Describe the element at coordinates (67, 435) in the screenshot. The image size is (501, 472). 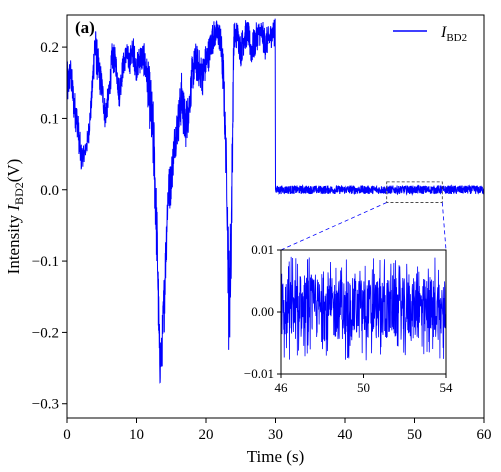
I see `x-tick-label: 0` at that location.